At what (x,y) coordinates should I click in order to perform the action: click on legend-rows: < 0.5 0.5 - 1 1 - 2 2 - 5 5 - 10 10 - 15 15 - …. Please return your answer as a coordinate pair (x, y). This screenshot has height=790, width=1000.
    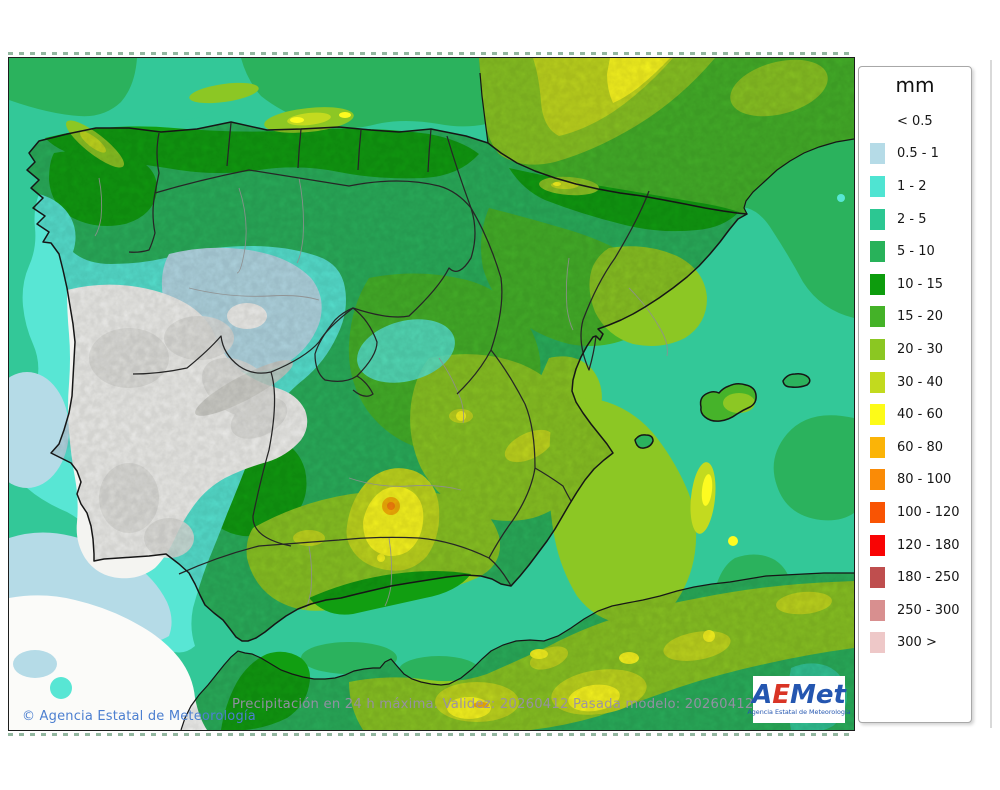
    Looking at the image, I should click on (915, 382).